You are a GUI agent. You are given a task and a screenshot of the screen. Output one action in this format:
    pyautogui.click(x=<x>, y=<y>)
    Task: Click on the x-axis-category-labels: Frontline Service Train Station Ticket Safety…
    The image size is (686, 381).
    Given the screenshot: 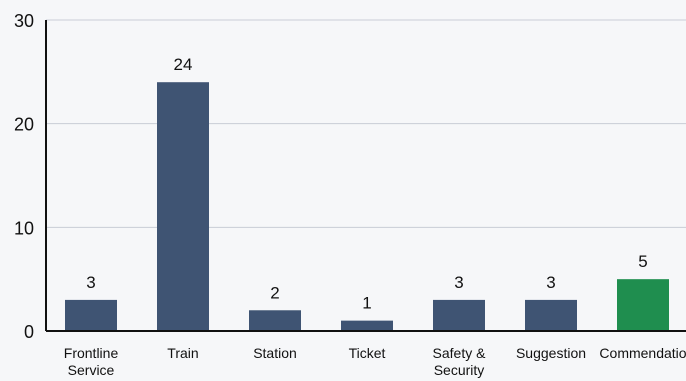 What is the action you would take?
    pyautogui.click(x=375, y=361)
    